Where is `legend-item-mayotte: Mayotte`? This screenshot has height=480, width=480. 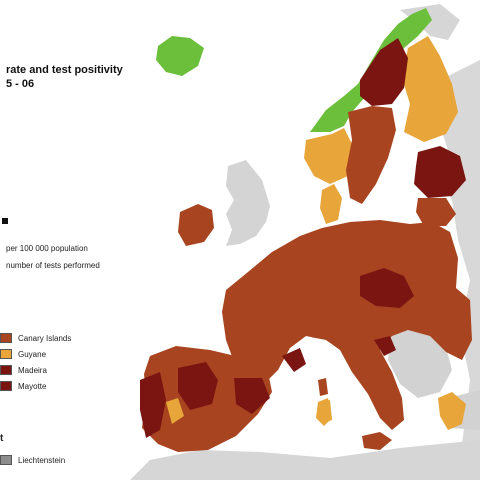
legend-item-mayotte: Mayotte is located at coordinates (23, 386).